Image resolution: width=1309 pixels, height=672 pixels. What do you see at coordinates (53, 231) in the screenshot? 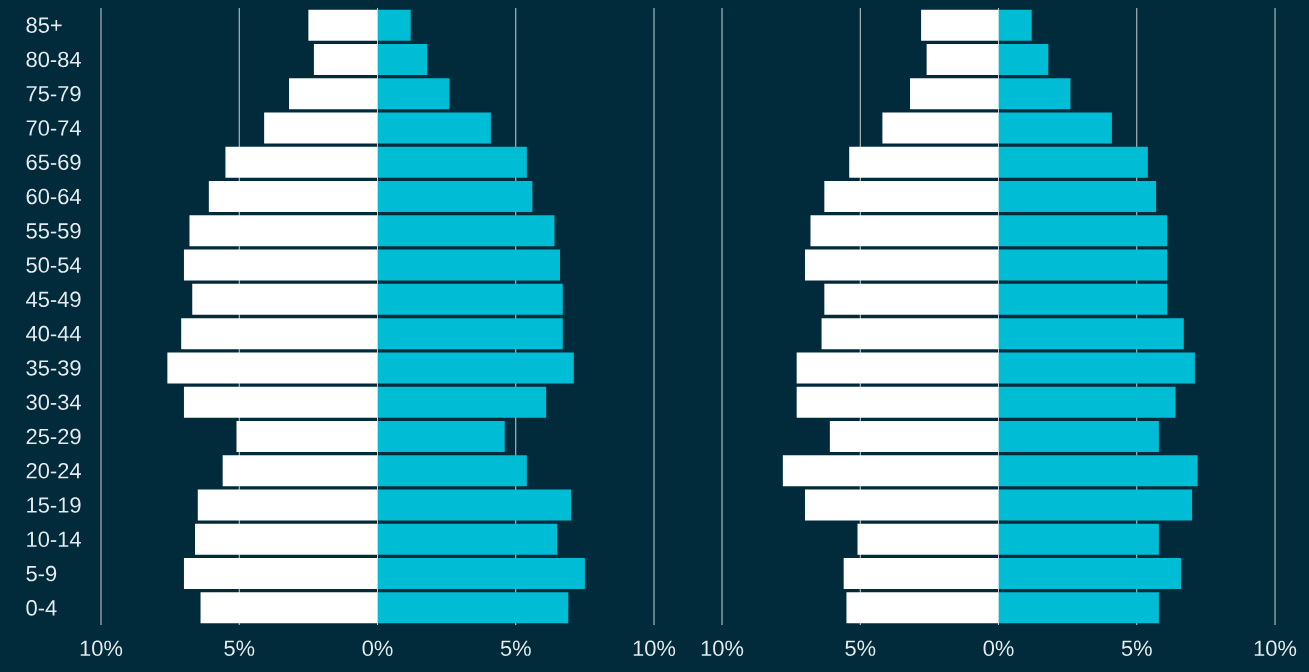
I see `y-tick-label: 55-59` at bounding box center [53, 231].